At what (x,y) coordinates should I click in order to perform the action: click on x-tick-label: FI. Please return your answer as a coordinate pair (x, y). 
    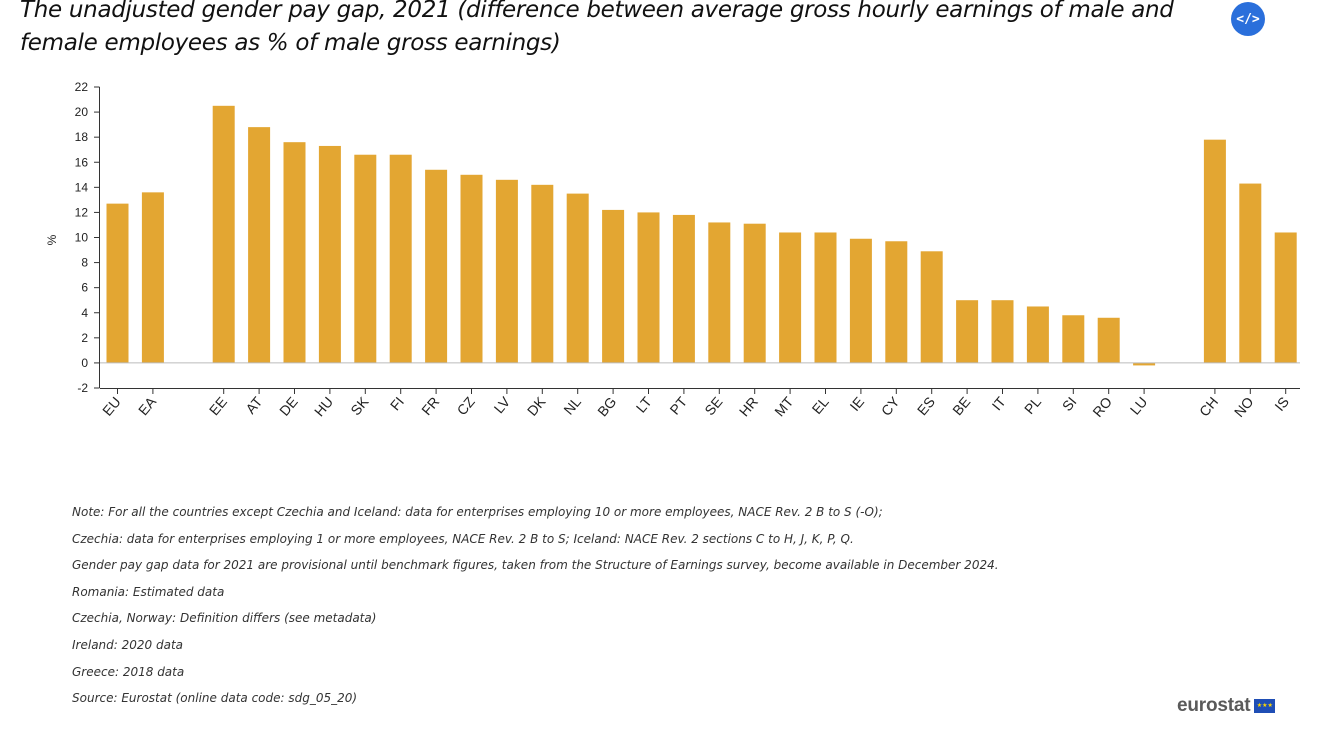
    Looking at the image, I should click on (397, 404).